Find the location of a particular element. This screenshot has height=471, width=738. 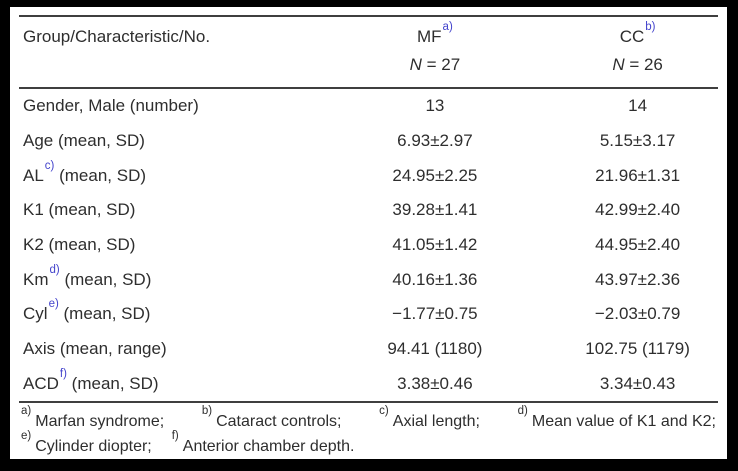

table-row: K2 (mean, SD) 41.05±1.42 44.95±2.40 is located at coordinates (368, 245).